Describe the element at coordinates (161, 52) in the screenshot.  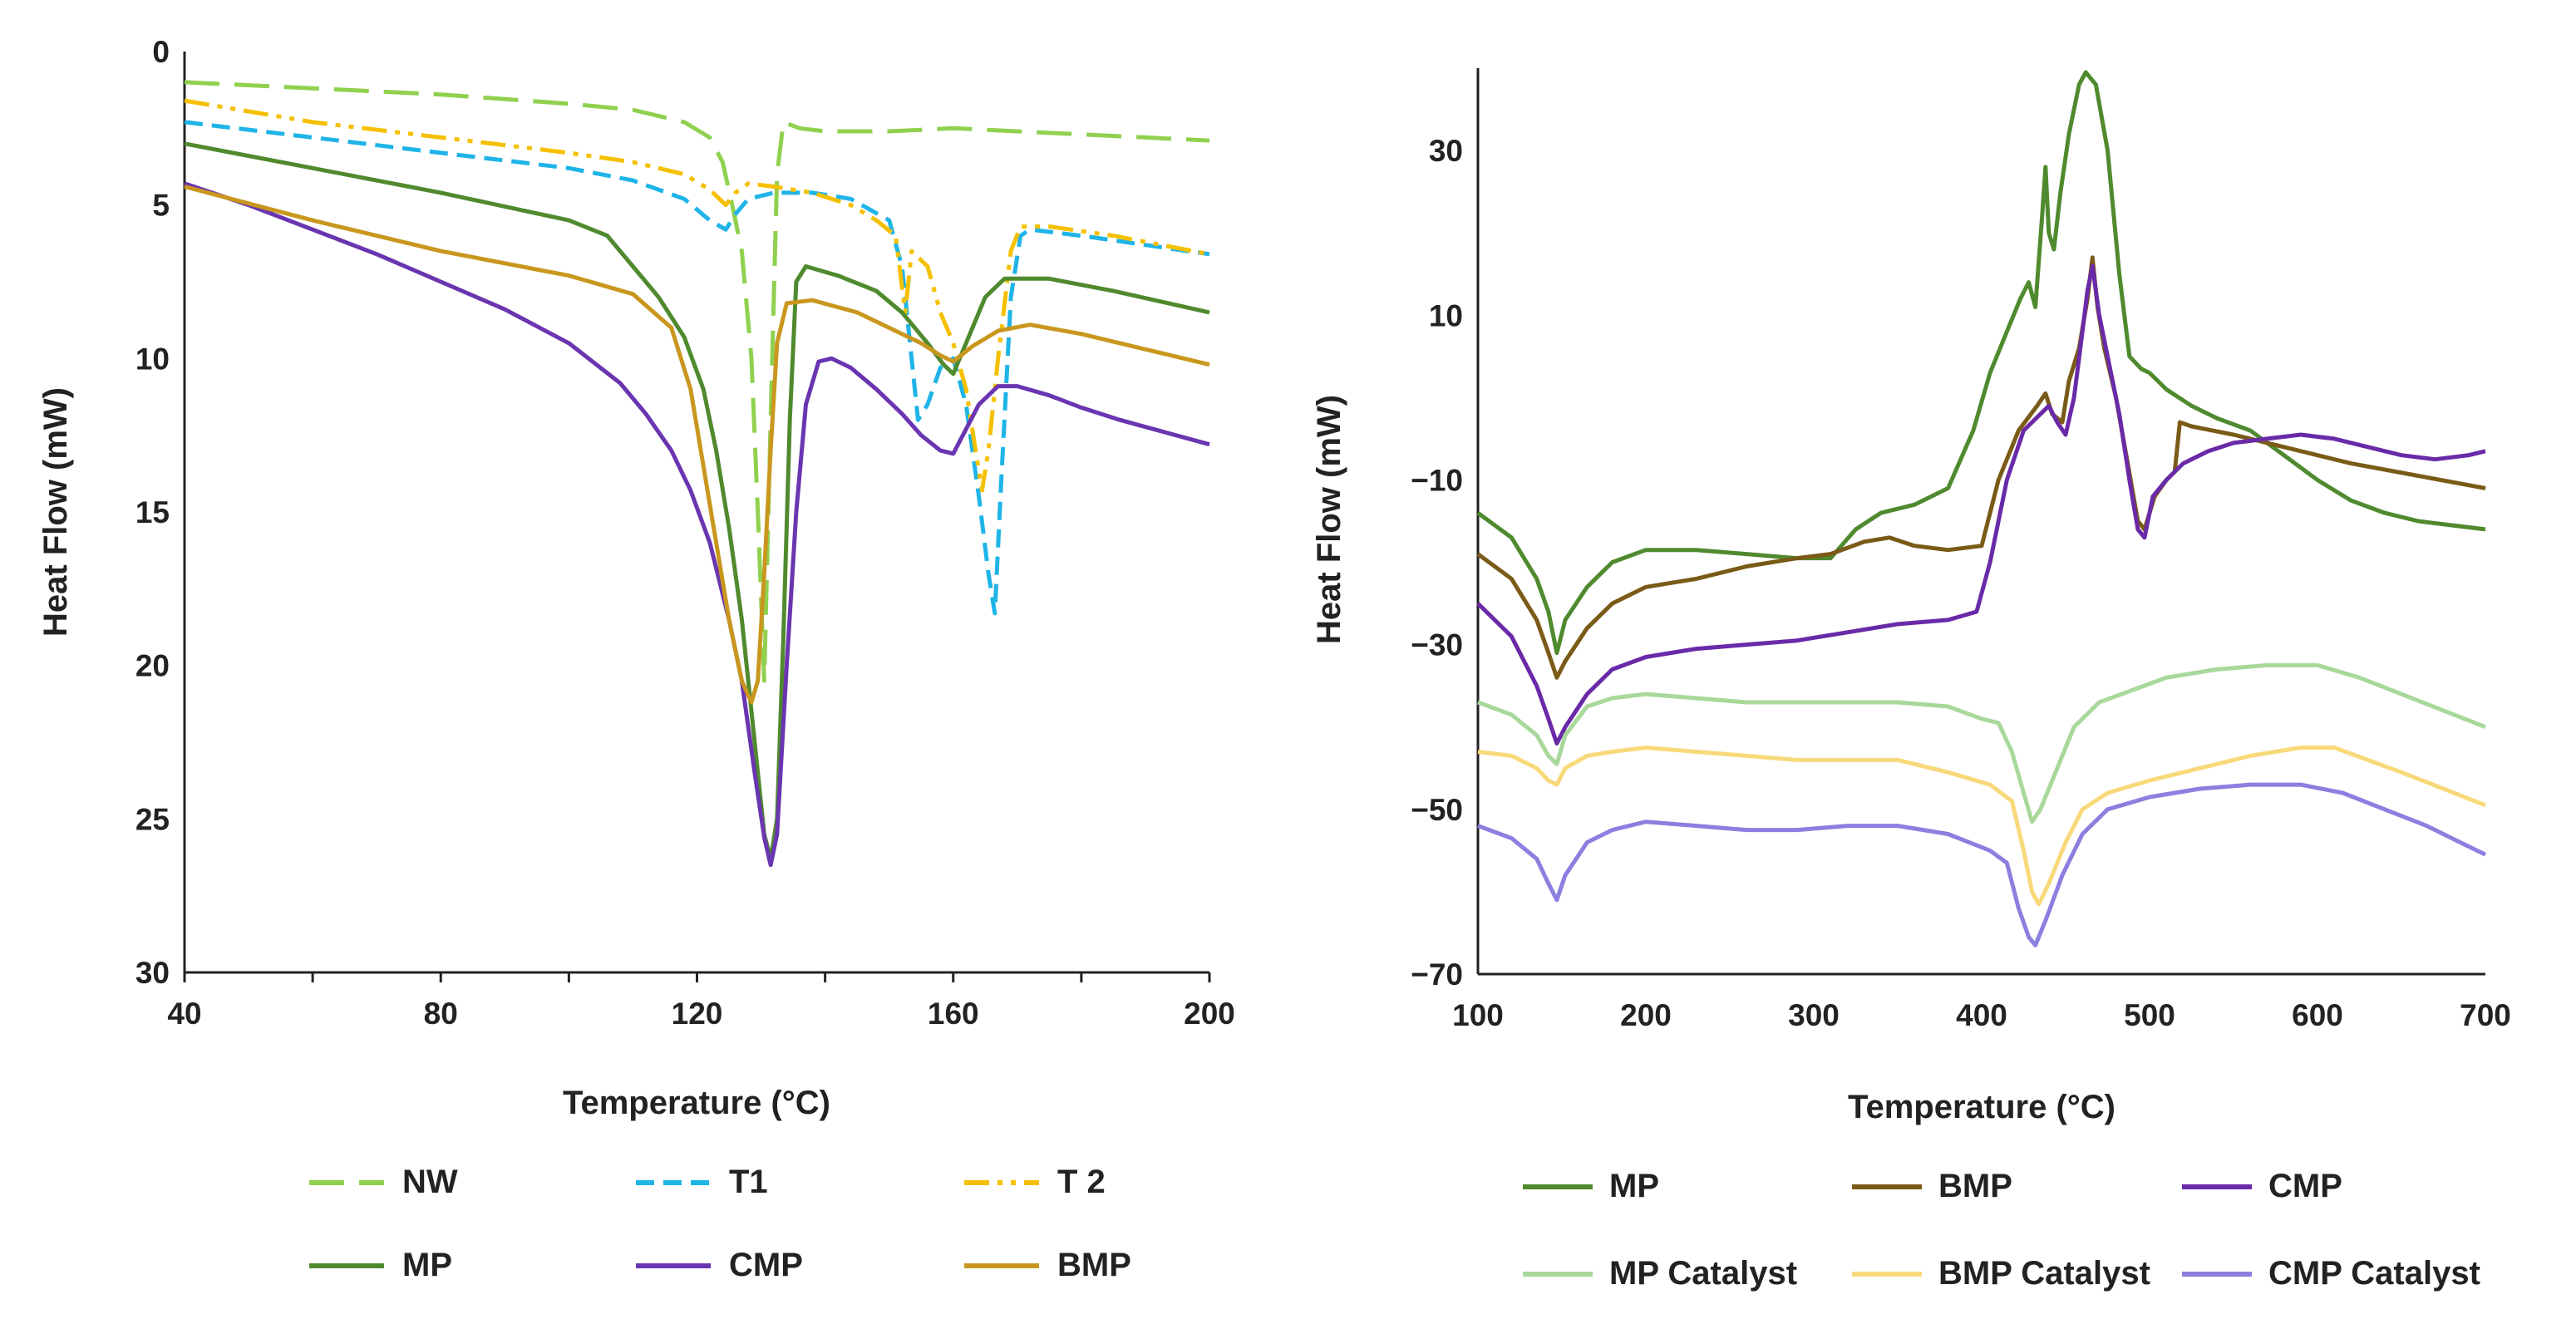
I see `y-tick-label: 0` at that location.